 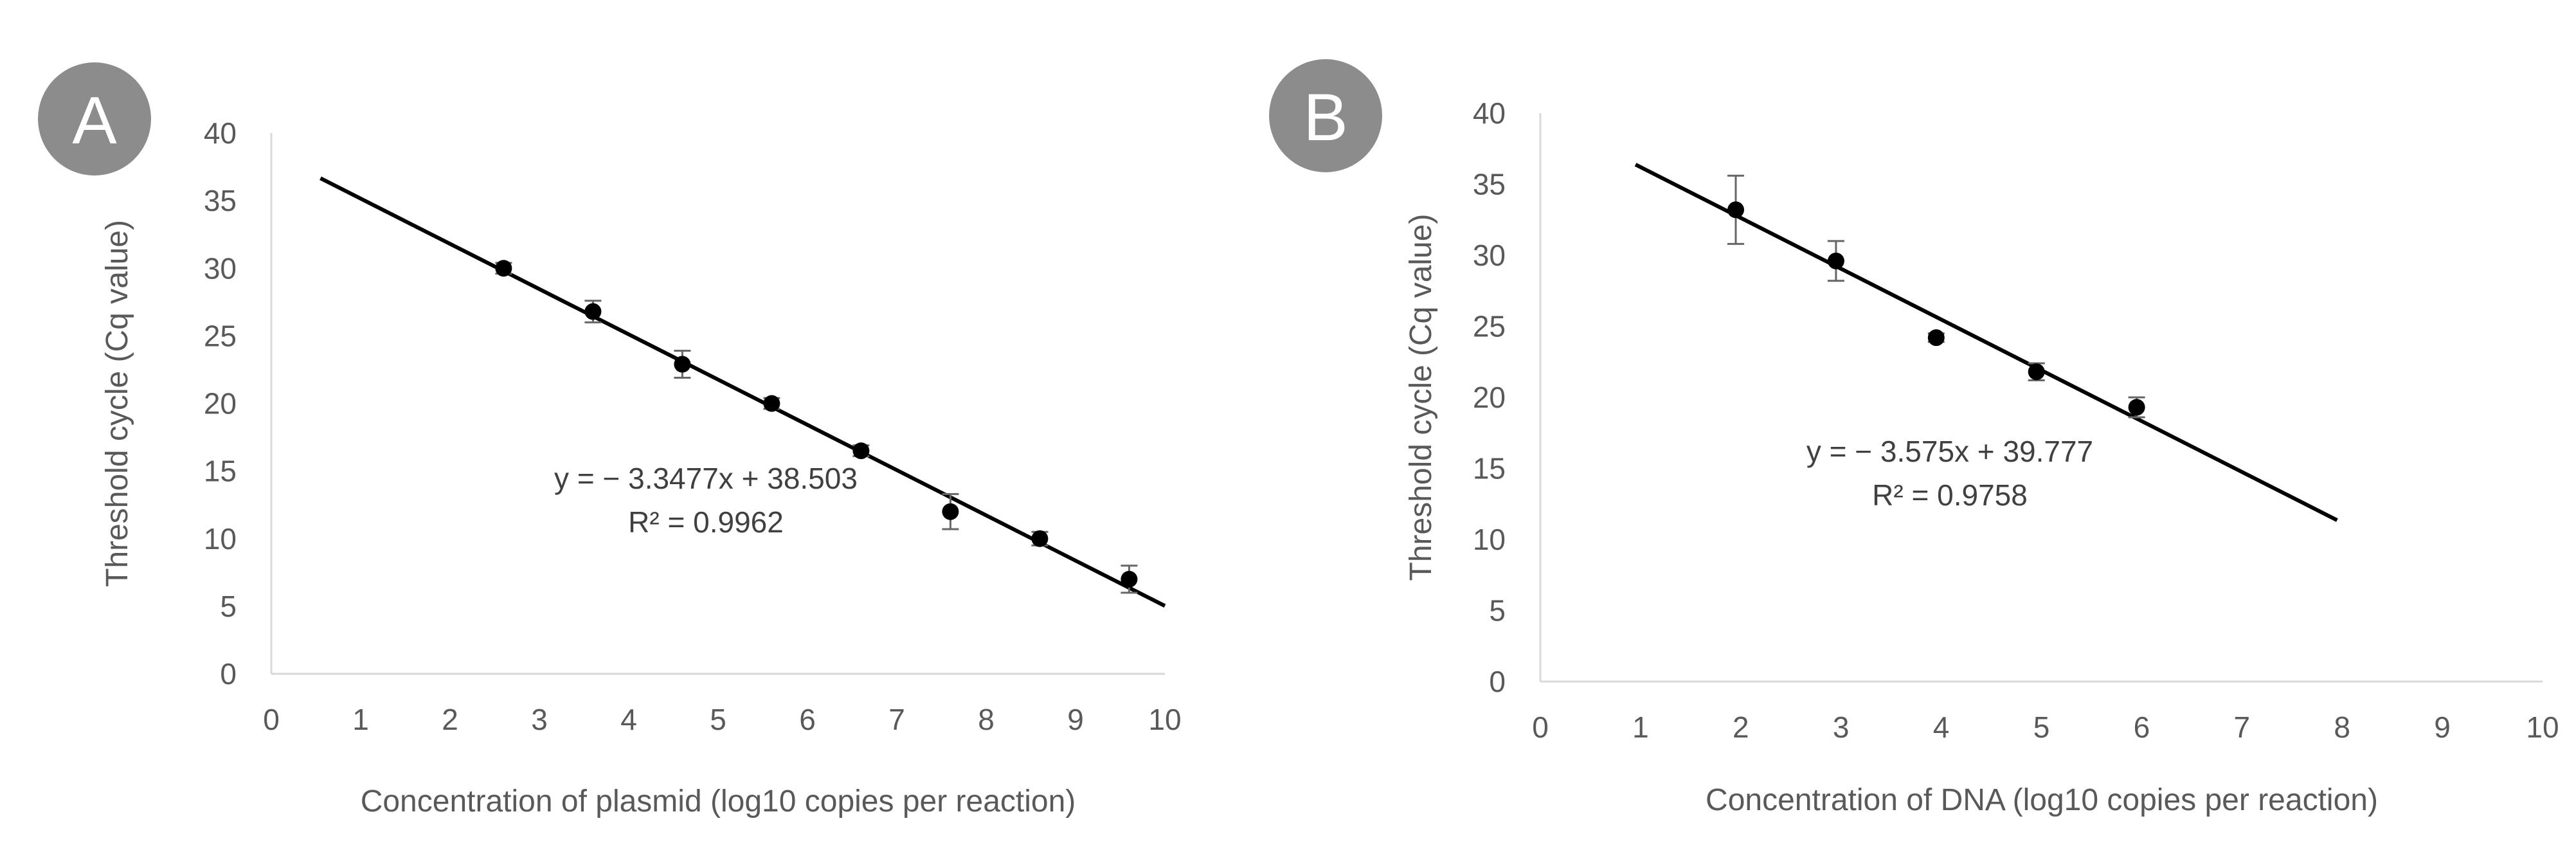 I want to click on panel-a-badge, so click(x=94, y=119).